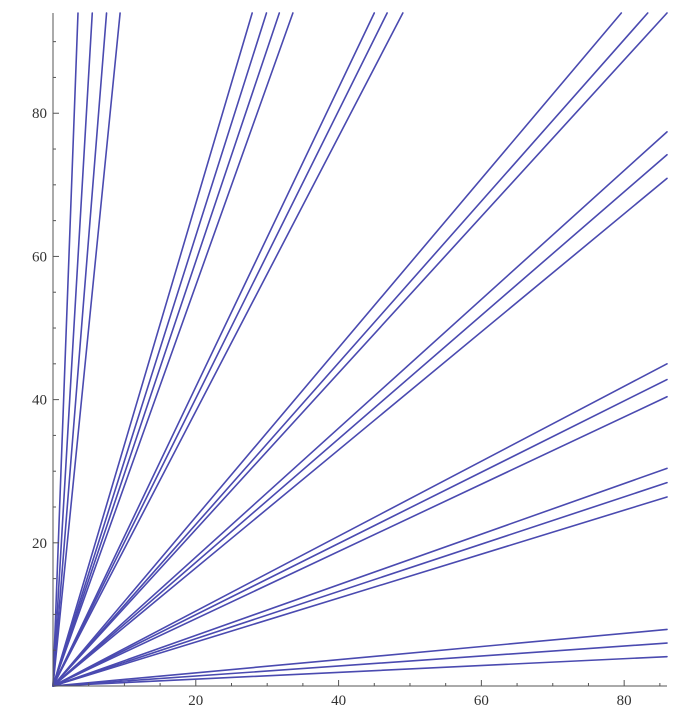  I want to click on y-tick-label-40: 40, so click(39, 401).